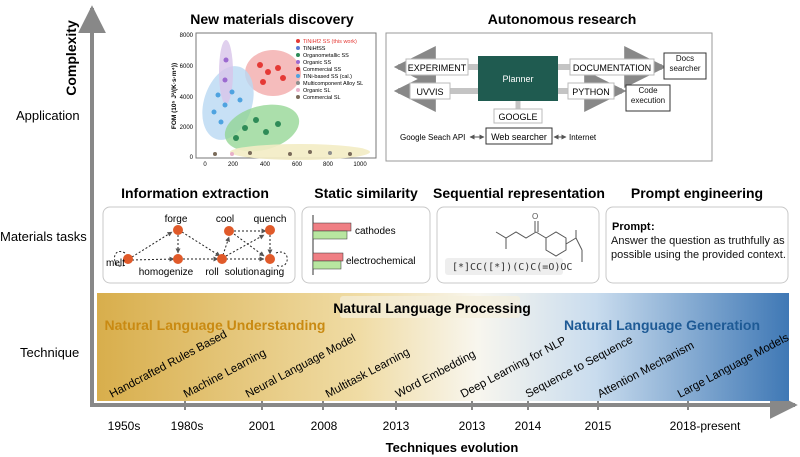  What do you see at coordinates (332, 227) in the screenshot?
I see `bar-cathodes-red` at bounding box center [332, 227].